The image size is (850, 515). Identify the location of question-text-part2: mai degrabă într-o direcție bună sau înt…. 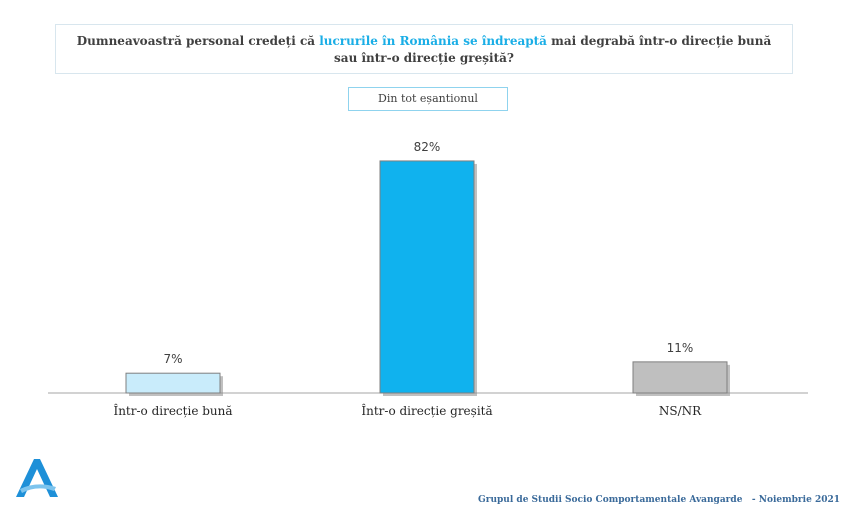
(553, 49).